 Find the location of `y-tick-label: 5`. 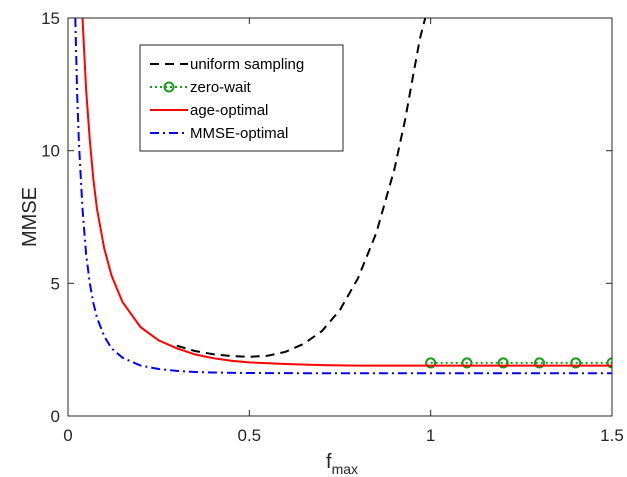

y-tick-label: 5 is located at coordinates (55, 283).